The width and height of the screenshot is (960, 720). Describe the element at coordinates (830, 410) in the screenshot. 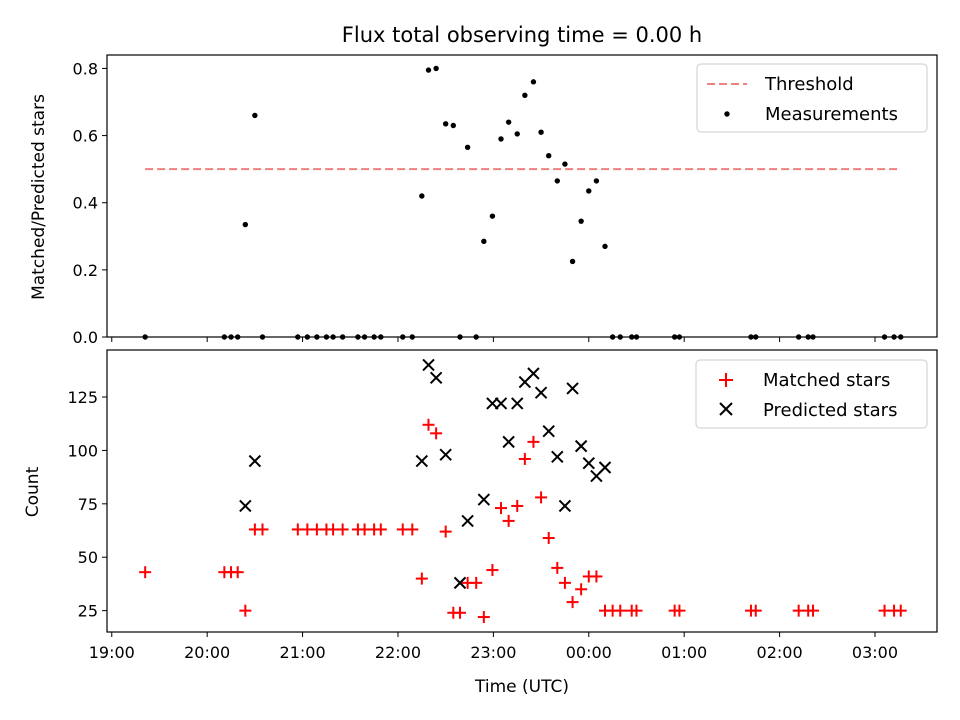

I see `legend-predicted-label: Predicted stars` at that location.